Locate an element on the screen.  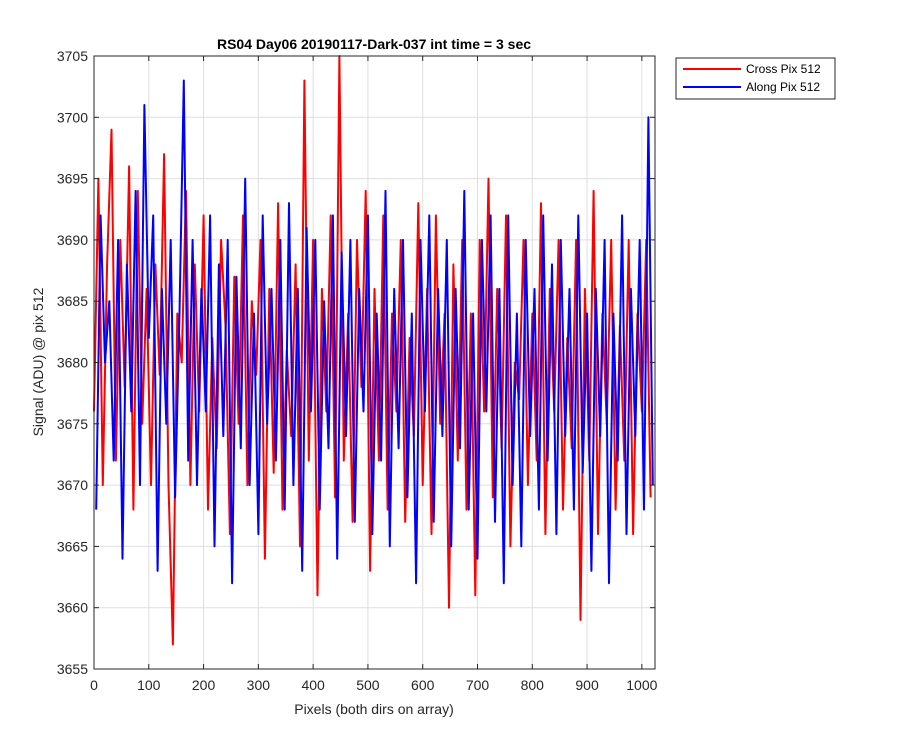
x-tick-label: 0 is located at coordinates (94, 685).